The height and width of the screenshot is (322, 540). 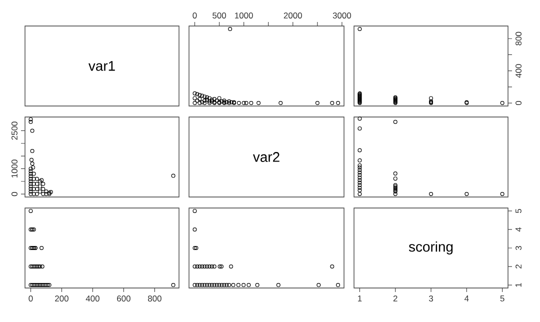 I want to click on x-tick-label: 2, so click(x=395, y=299).